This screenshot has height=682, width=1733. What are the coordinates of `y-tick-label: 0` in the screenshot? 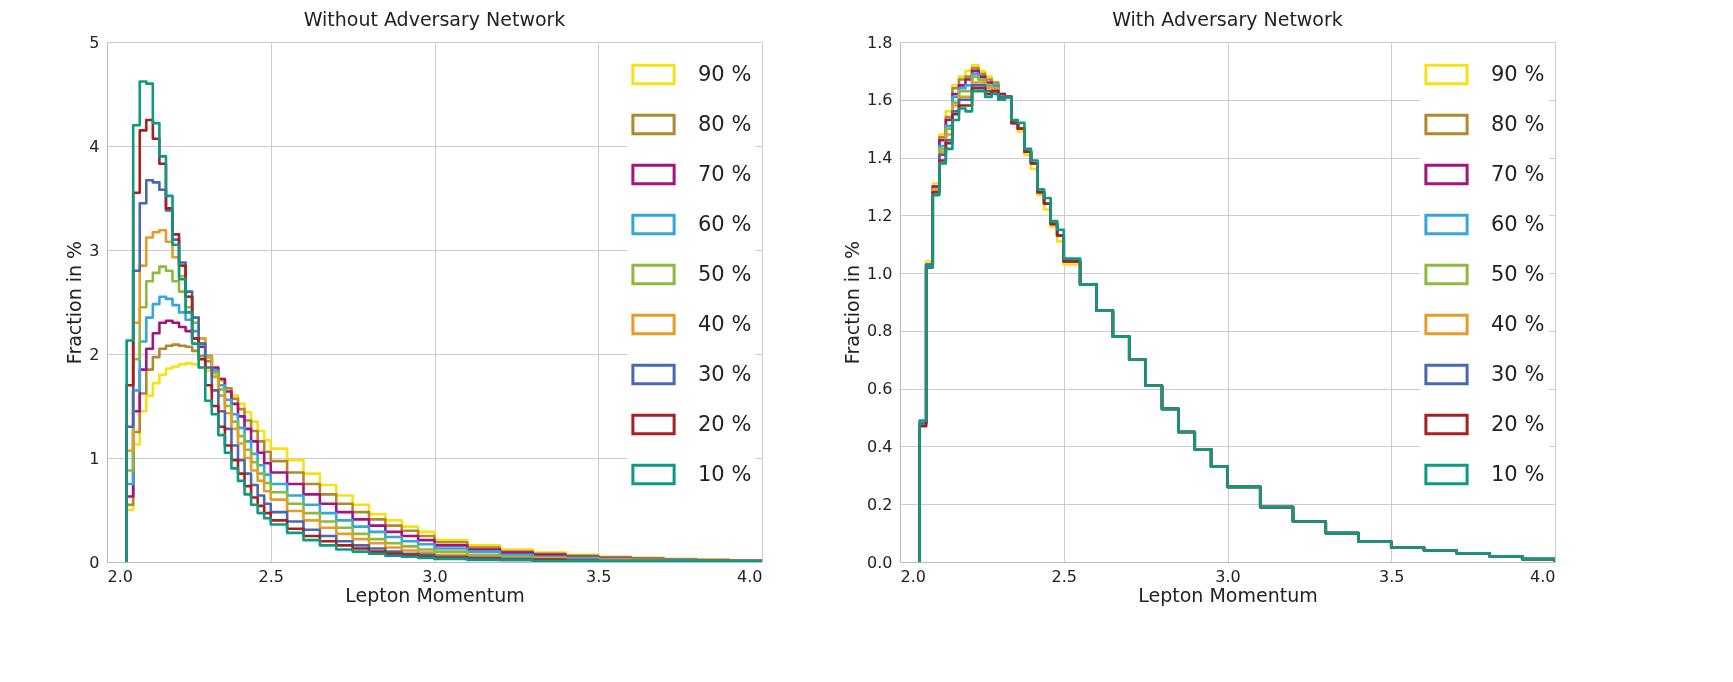 It's located at (94, 562).